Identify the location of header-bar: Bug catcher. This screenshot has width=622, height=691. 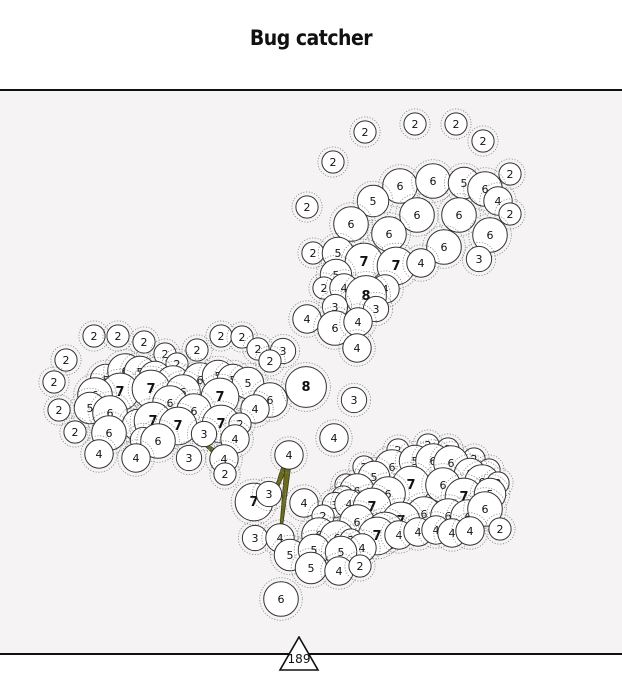
(311, 45).